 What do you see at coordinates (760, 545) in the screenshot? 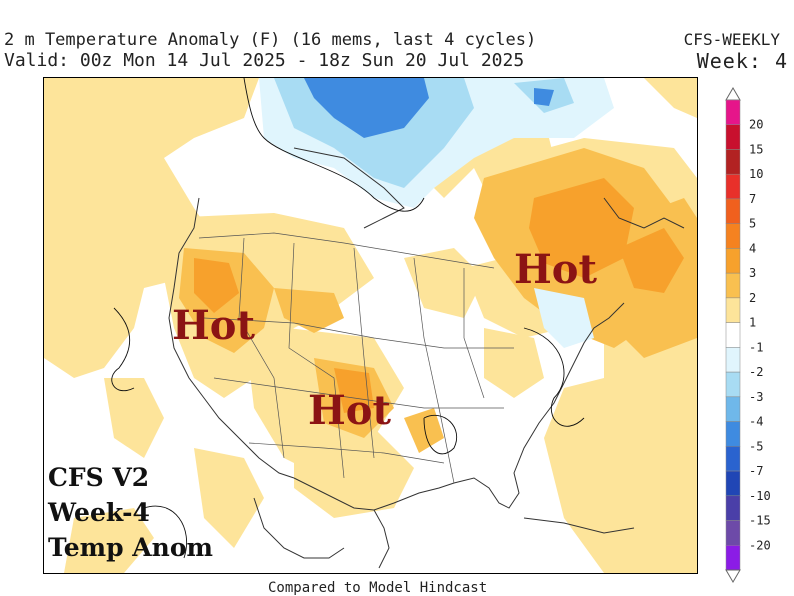
I see `colorbar-label: -20` at bounding box center [760, 545].